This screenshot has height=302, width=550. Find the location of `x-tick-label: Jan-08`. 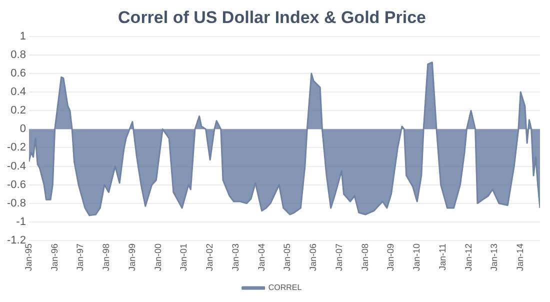

x-tick-label: Jan-08 is located at coordinates (365, 257).